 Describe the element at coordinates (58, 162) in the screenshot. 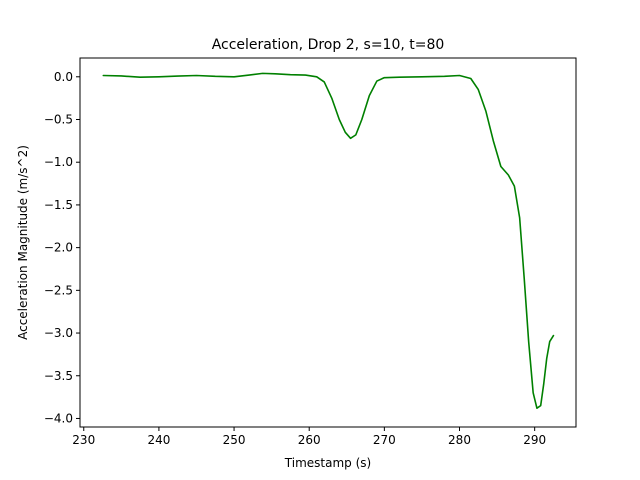

I see `y-tick-label: −1.0` at that location.